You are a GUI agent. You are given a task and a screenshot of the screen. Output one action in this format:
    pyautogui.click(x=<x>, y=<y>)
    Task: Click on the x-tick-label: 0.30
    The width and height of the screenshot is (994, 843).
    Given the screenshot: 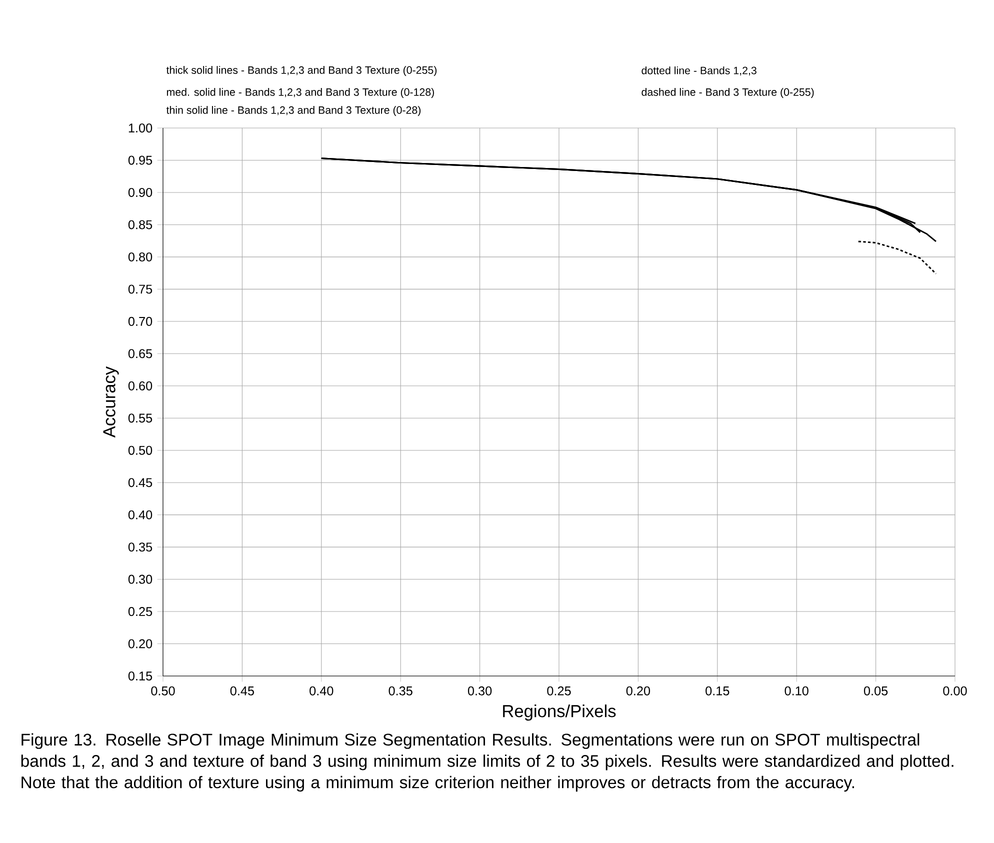 What is the action you would take?
    pyautogui.click(x=480, y=691)
    